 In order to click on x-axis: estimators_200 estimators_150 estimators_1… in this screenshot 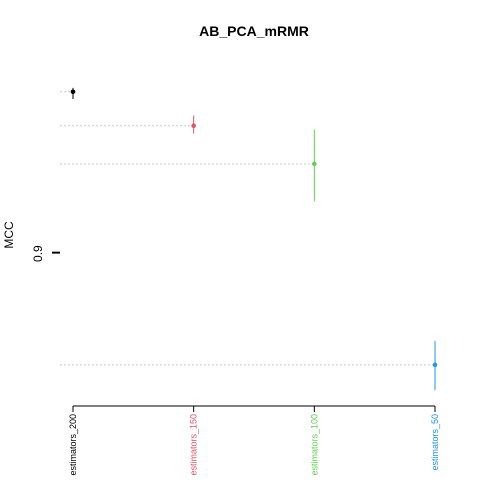, I will do `click(254, 440)`.